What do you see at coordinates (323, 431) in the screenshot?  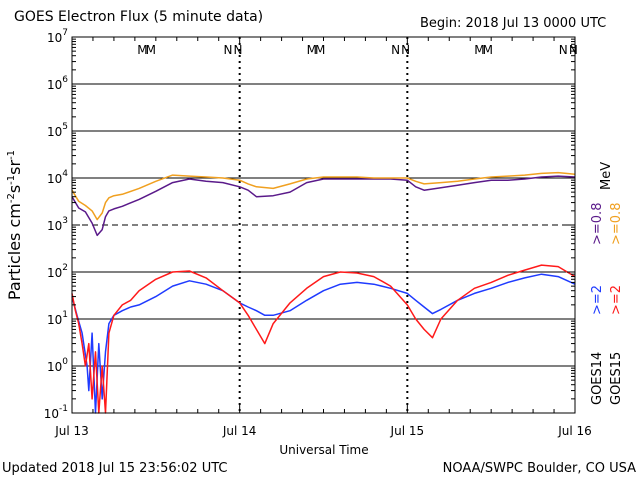 I see `x-tick-labels: Jul 13 Jul 14 Jul 15 Jul 16` at bounding box center [323, 431].